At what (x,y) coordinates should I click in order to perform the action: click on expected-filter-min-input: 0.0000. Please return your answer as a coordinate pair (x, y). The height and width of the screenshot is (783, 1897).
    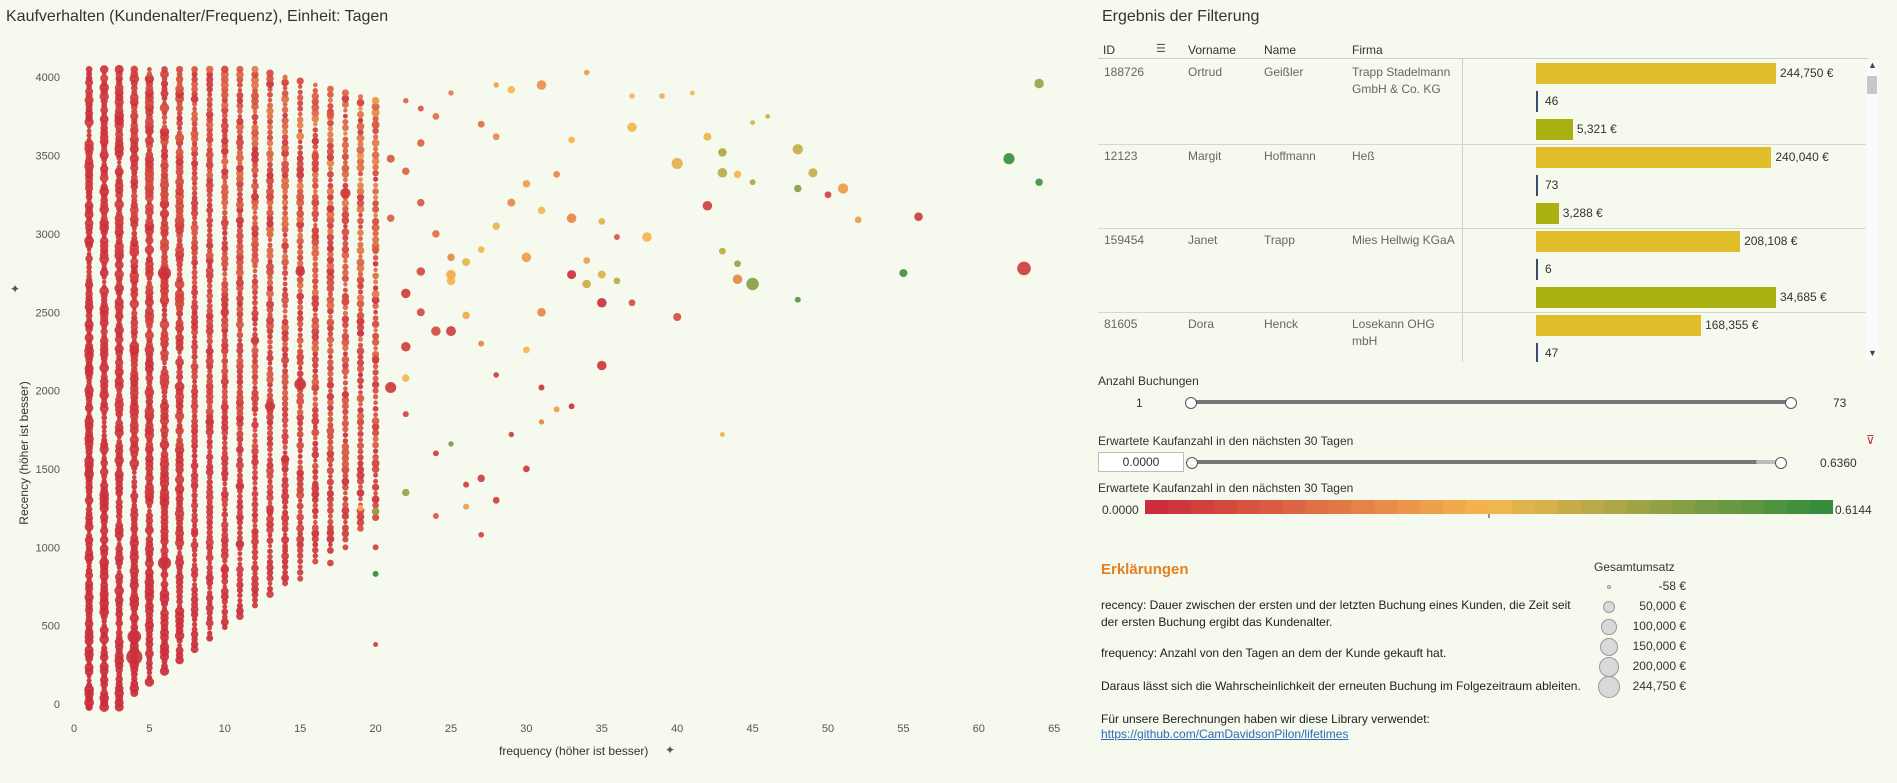
    Looking at the image, I should click on (1141, 462).